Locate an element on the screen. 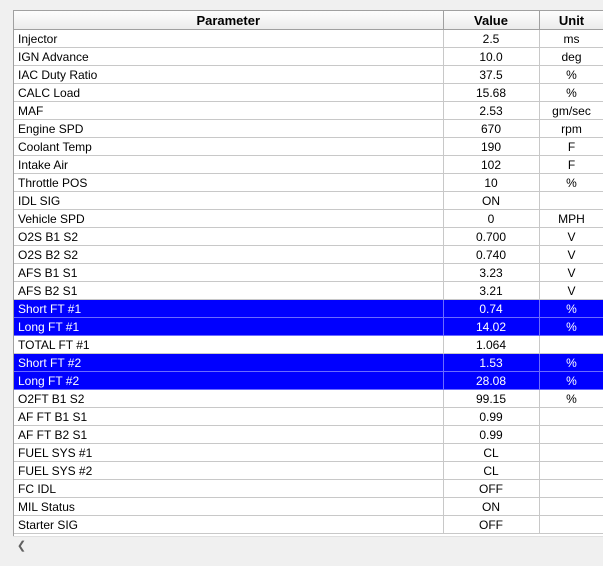 This screenshot has height=566, width=603. table-row: O2S B2 S2 0.740 V is located at coordinates (308, 254).